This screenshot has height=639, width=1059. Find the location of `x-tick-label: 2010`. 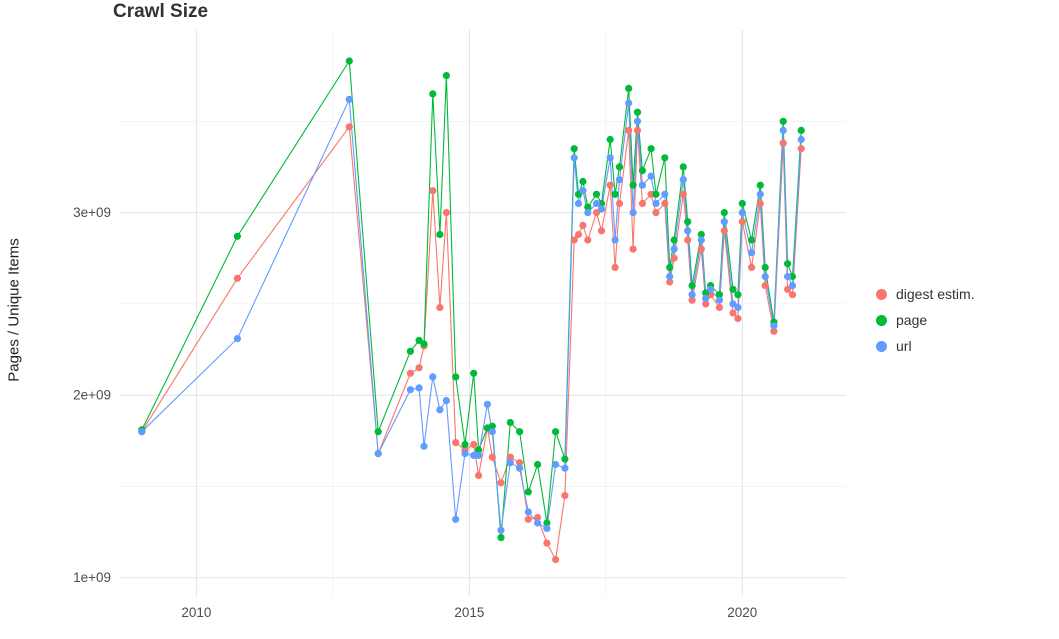

x-tick-label: 2010 is located at coordinates (196, 612).